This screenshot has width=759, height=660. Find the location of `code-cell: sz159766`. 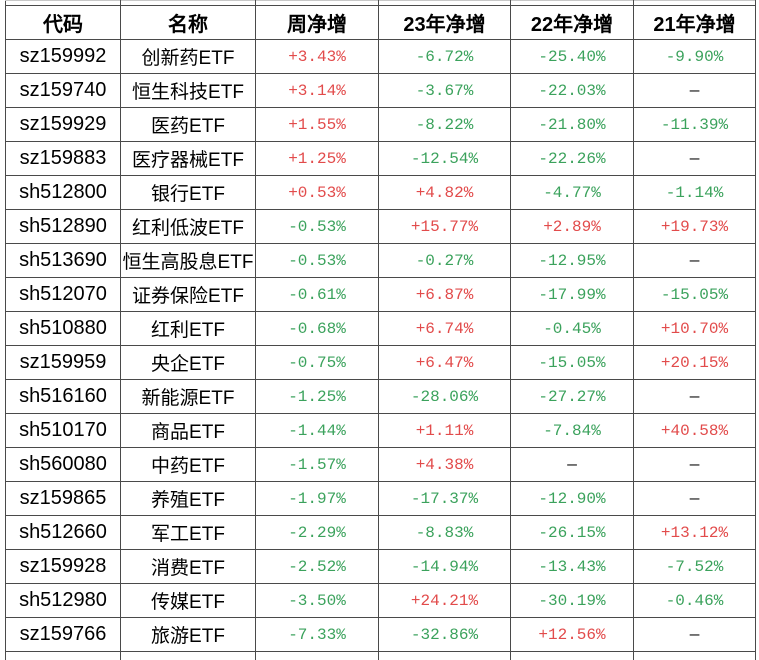

code-cell: sz159766 is located at coordinates (63, 635).